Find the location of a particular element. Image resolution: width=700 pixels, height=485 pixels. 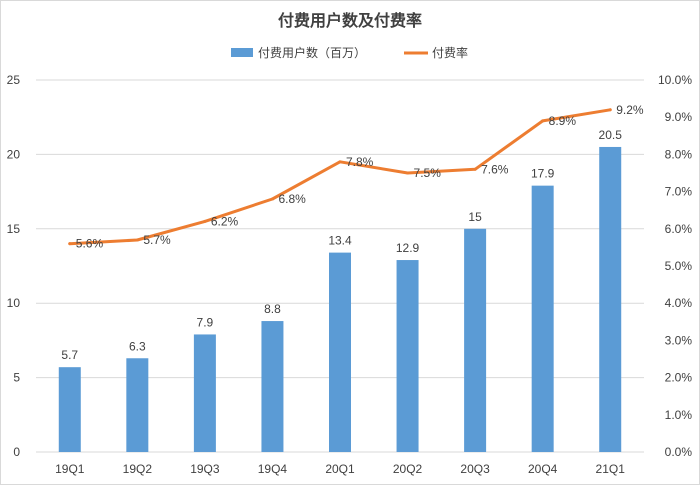

category-label: 20Q1 is located at coordinates (340, 469).